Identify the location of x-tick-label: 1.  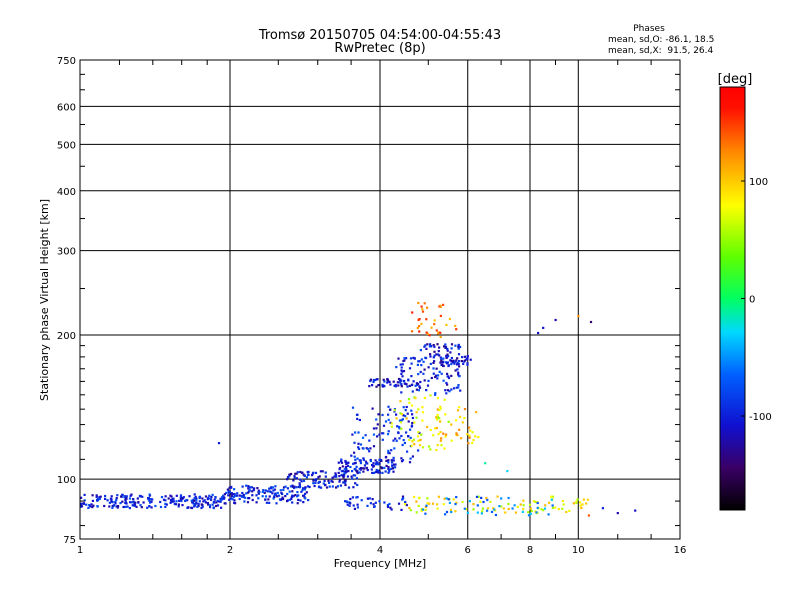
(80, 550).